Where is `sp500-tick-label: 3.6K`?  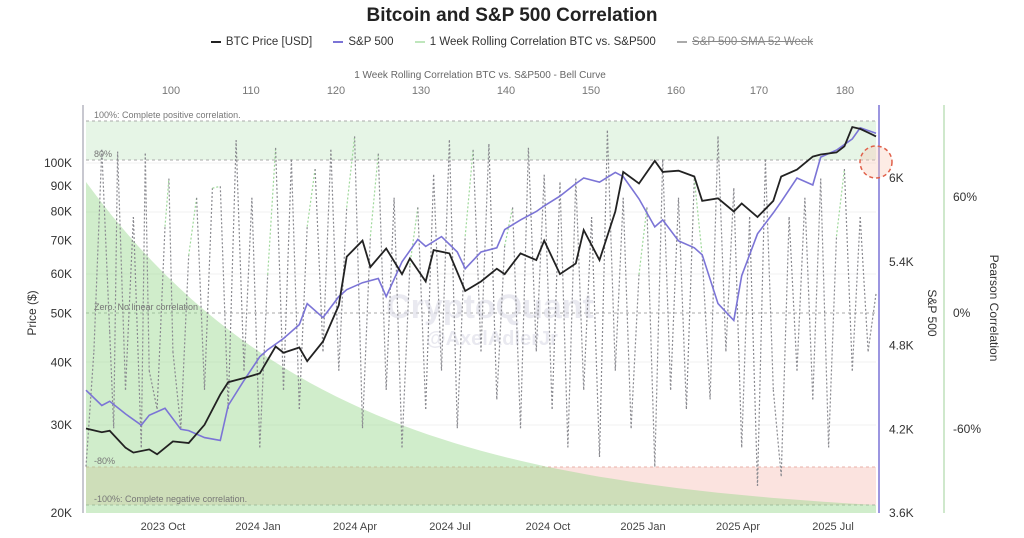
sp500-tick-label: 3.6K is located at coordinates (901, 513).